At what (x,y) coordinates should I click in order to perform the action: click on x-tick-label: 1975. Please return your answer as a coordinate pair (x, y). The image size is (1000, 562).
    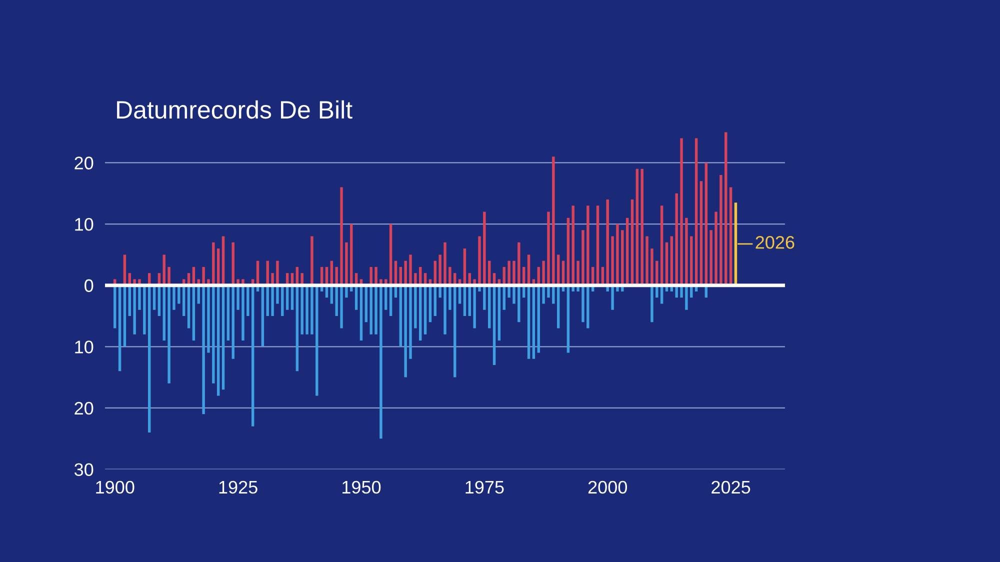
    Looking at the image, I should click on (485, 487).